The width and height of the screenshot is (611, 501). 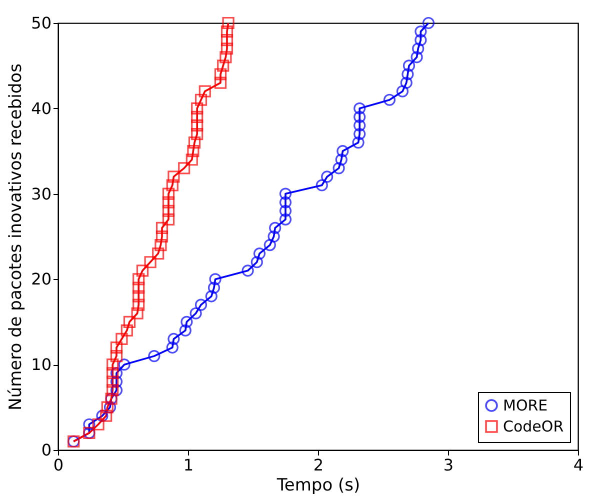 What do you see at coordinates (533, 427) in the screenshot?
I see `legend-label: CodeOR` at bounding box center [533, 427].